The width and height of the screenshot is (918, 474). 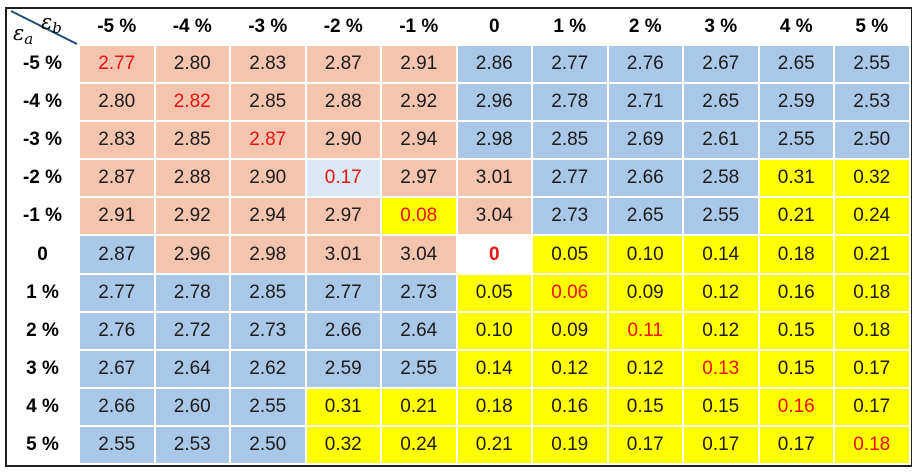 What do you see at coordinates (269, 369) in the screenshot?
I see `value-cell: 2.62` at bounding box center [269, 369].